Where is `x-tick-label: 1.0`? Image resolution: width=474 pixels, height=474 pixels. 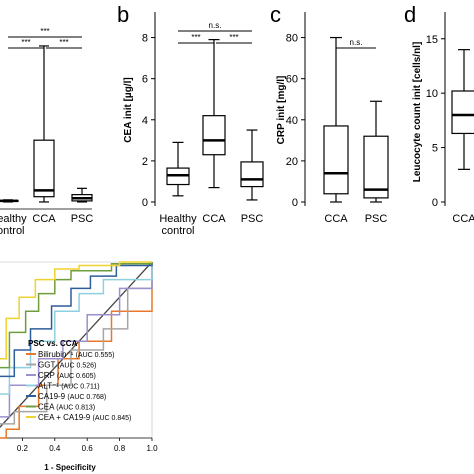 x-tick-label: 1.0 is located at coordinates (152, 448).